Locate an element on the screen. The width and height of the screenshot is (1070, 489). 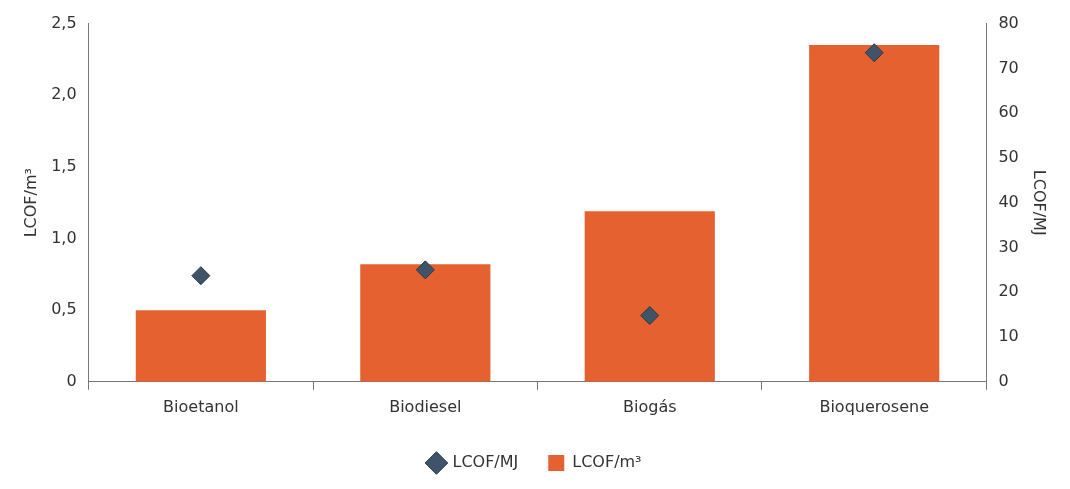
y2-tick-label: 0 is located at coordinates (1003, 380).